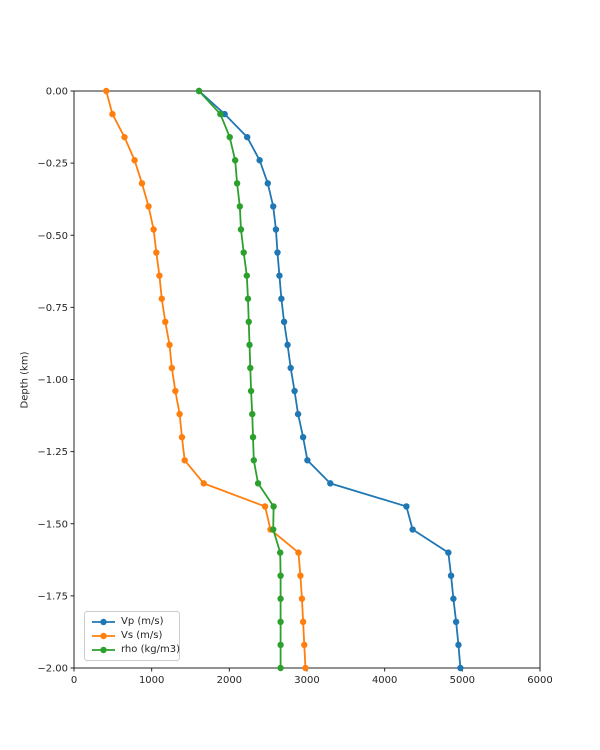  What do you see at coordinates (103, 650) in the screenshot?
I see `legend-line-marker-rho` at bounding box center [103, 650].